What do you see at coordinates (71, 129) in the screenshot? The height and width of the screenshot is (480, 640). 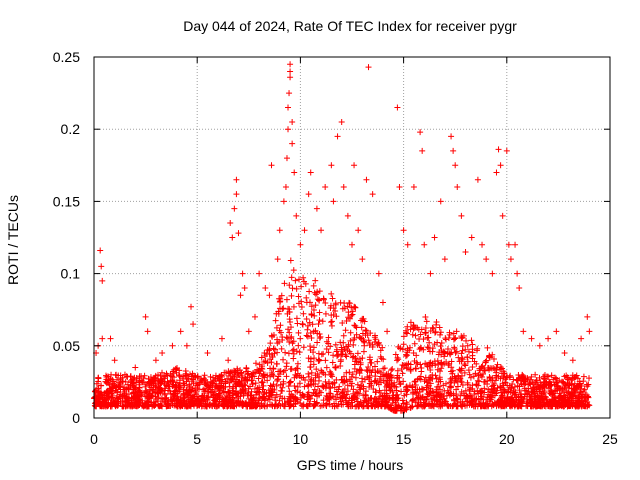 I see `y-tick-label: 0.2` at bounding box center [71, 129].